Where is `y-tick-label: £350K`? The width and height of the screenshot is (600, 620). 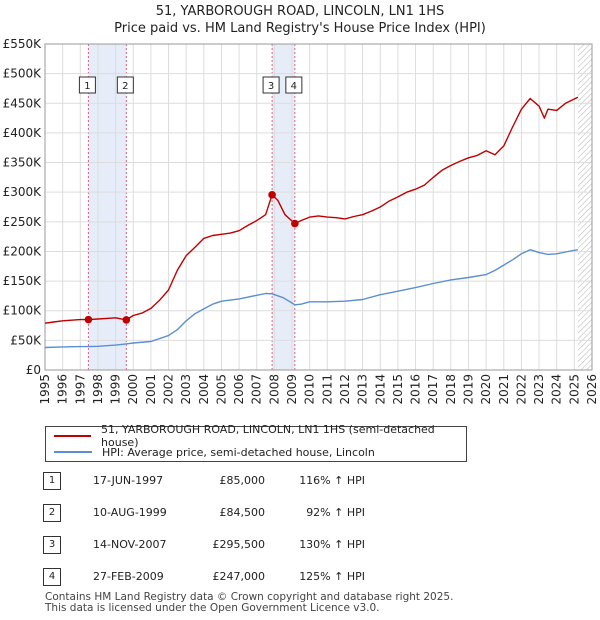
y-tick-label: £350K is located at coordinates (23, 163).